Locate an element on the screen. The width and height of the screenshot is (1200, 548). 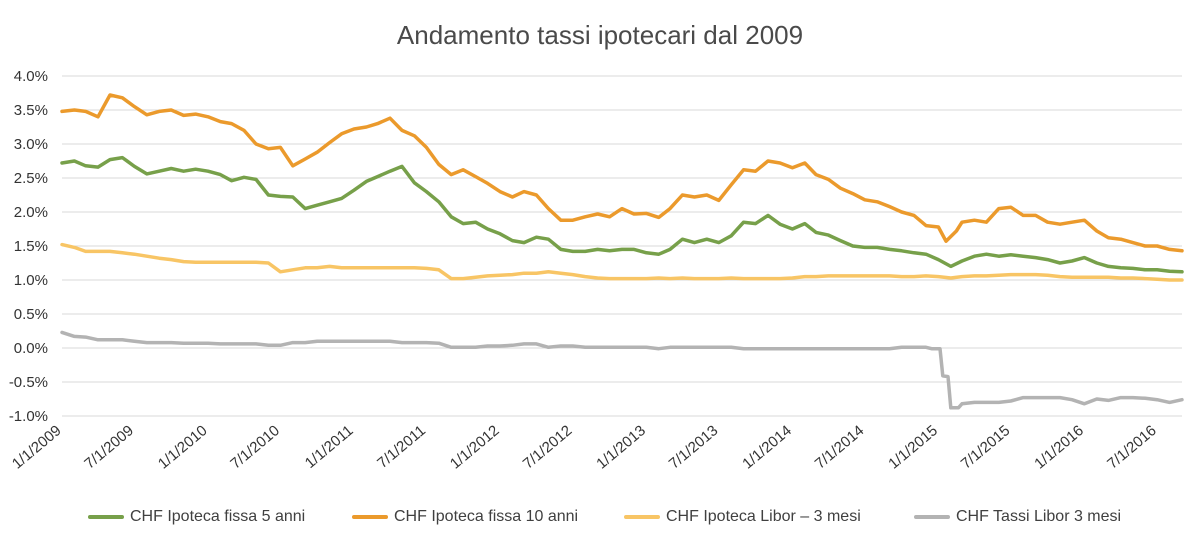
y-tick-label: 0.5% is located at coordinates (31, 314).